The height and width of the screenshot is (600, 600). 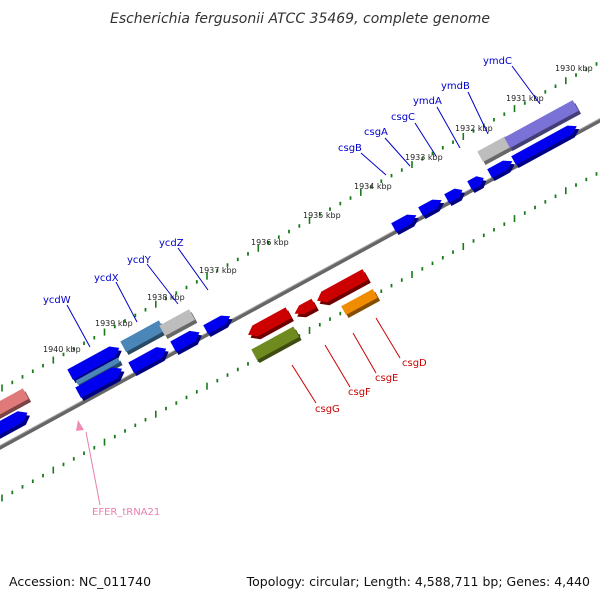 I want to click on feature-ymdC, so click(x=541, y=124).